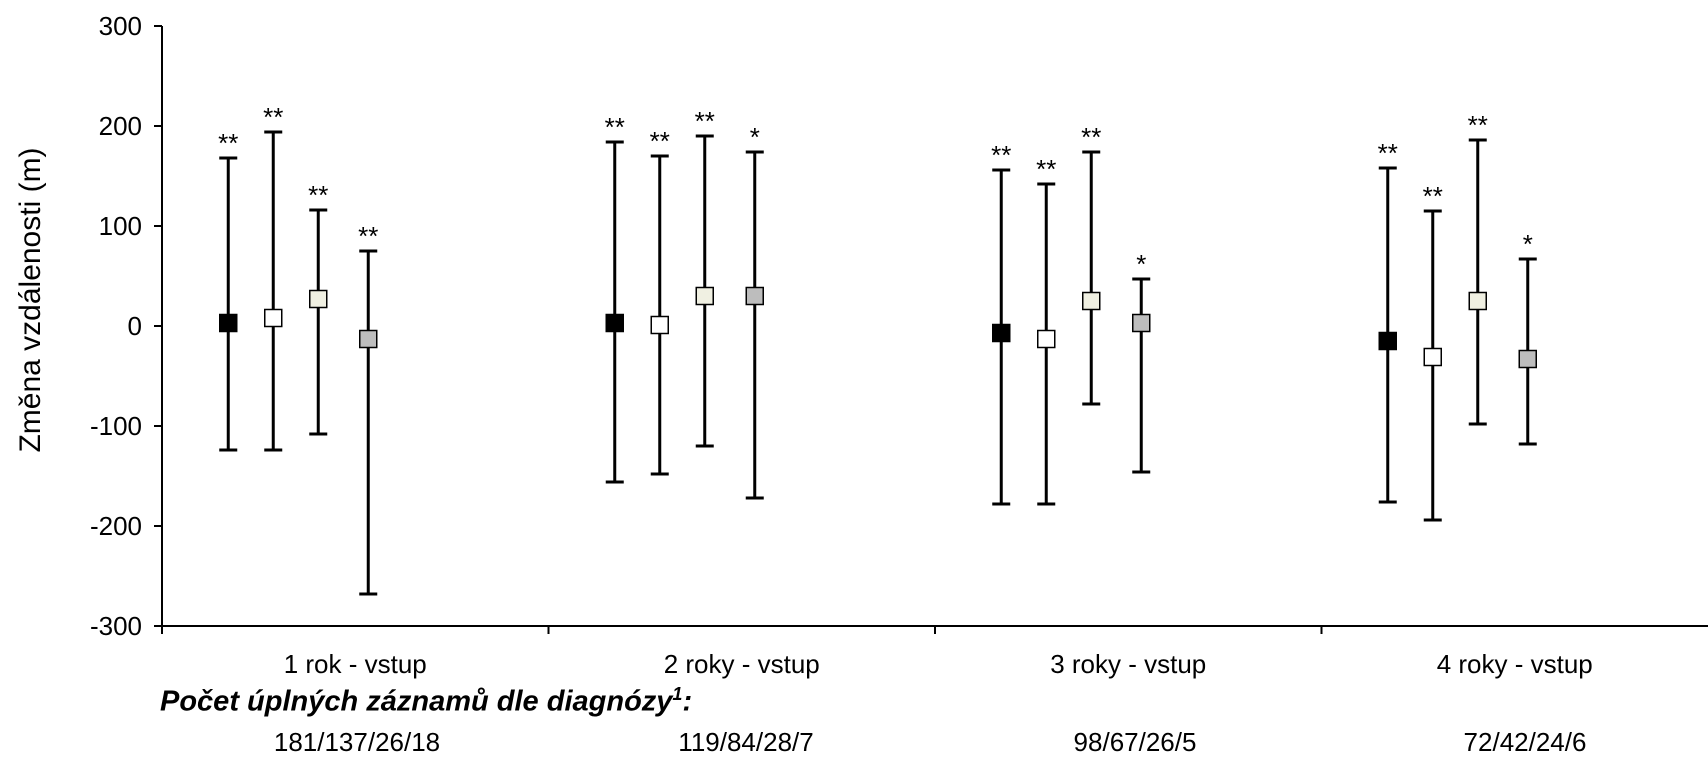  Describe the element at coordinates (120, 126) in the screenshot. I see `y-tick-label: 200` at that location.